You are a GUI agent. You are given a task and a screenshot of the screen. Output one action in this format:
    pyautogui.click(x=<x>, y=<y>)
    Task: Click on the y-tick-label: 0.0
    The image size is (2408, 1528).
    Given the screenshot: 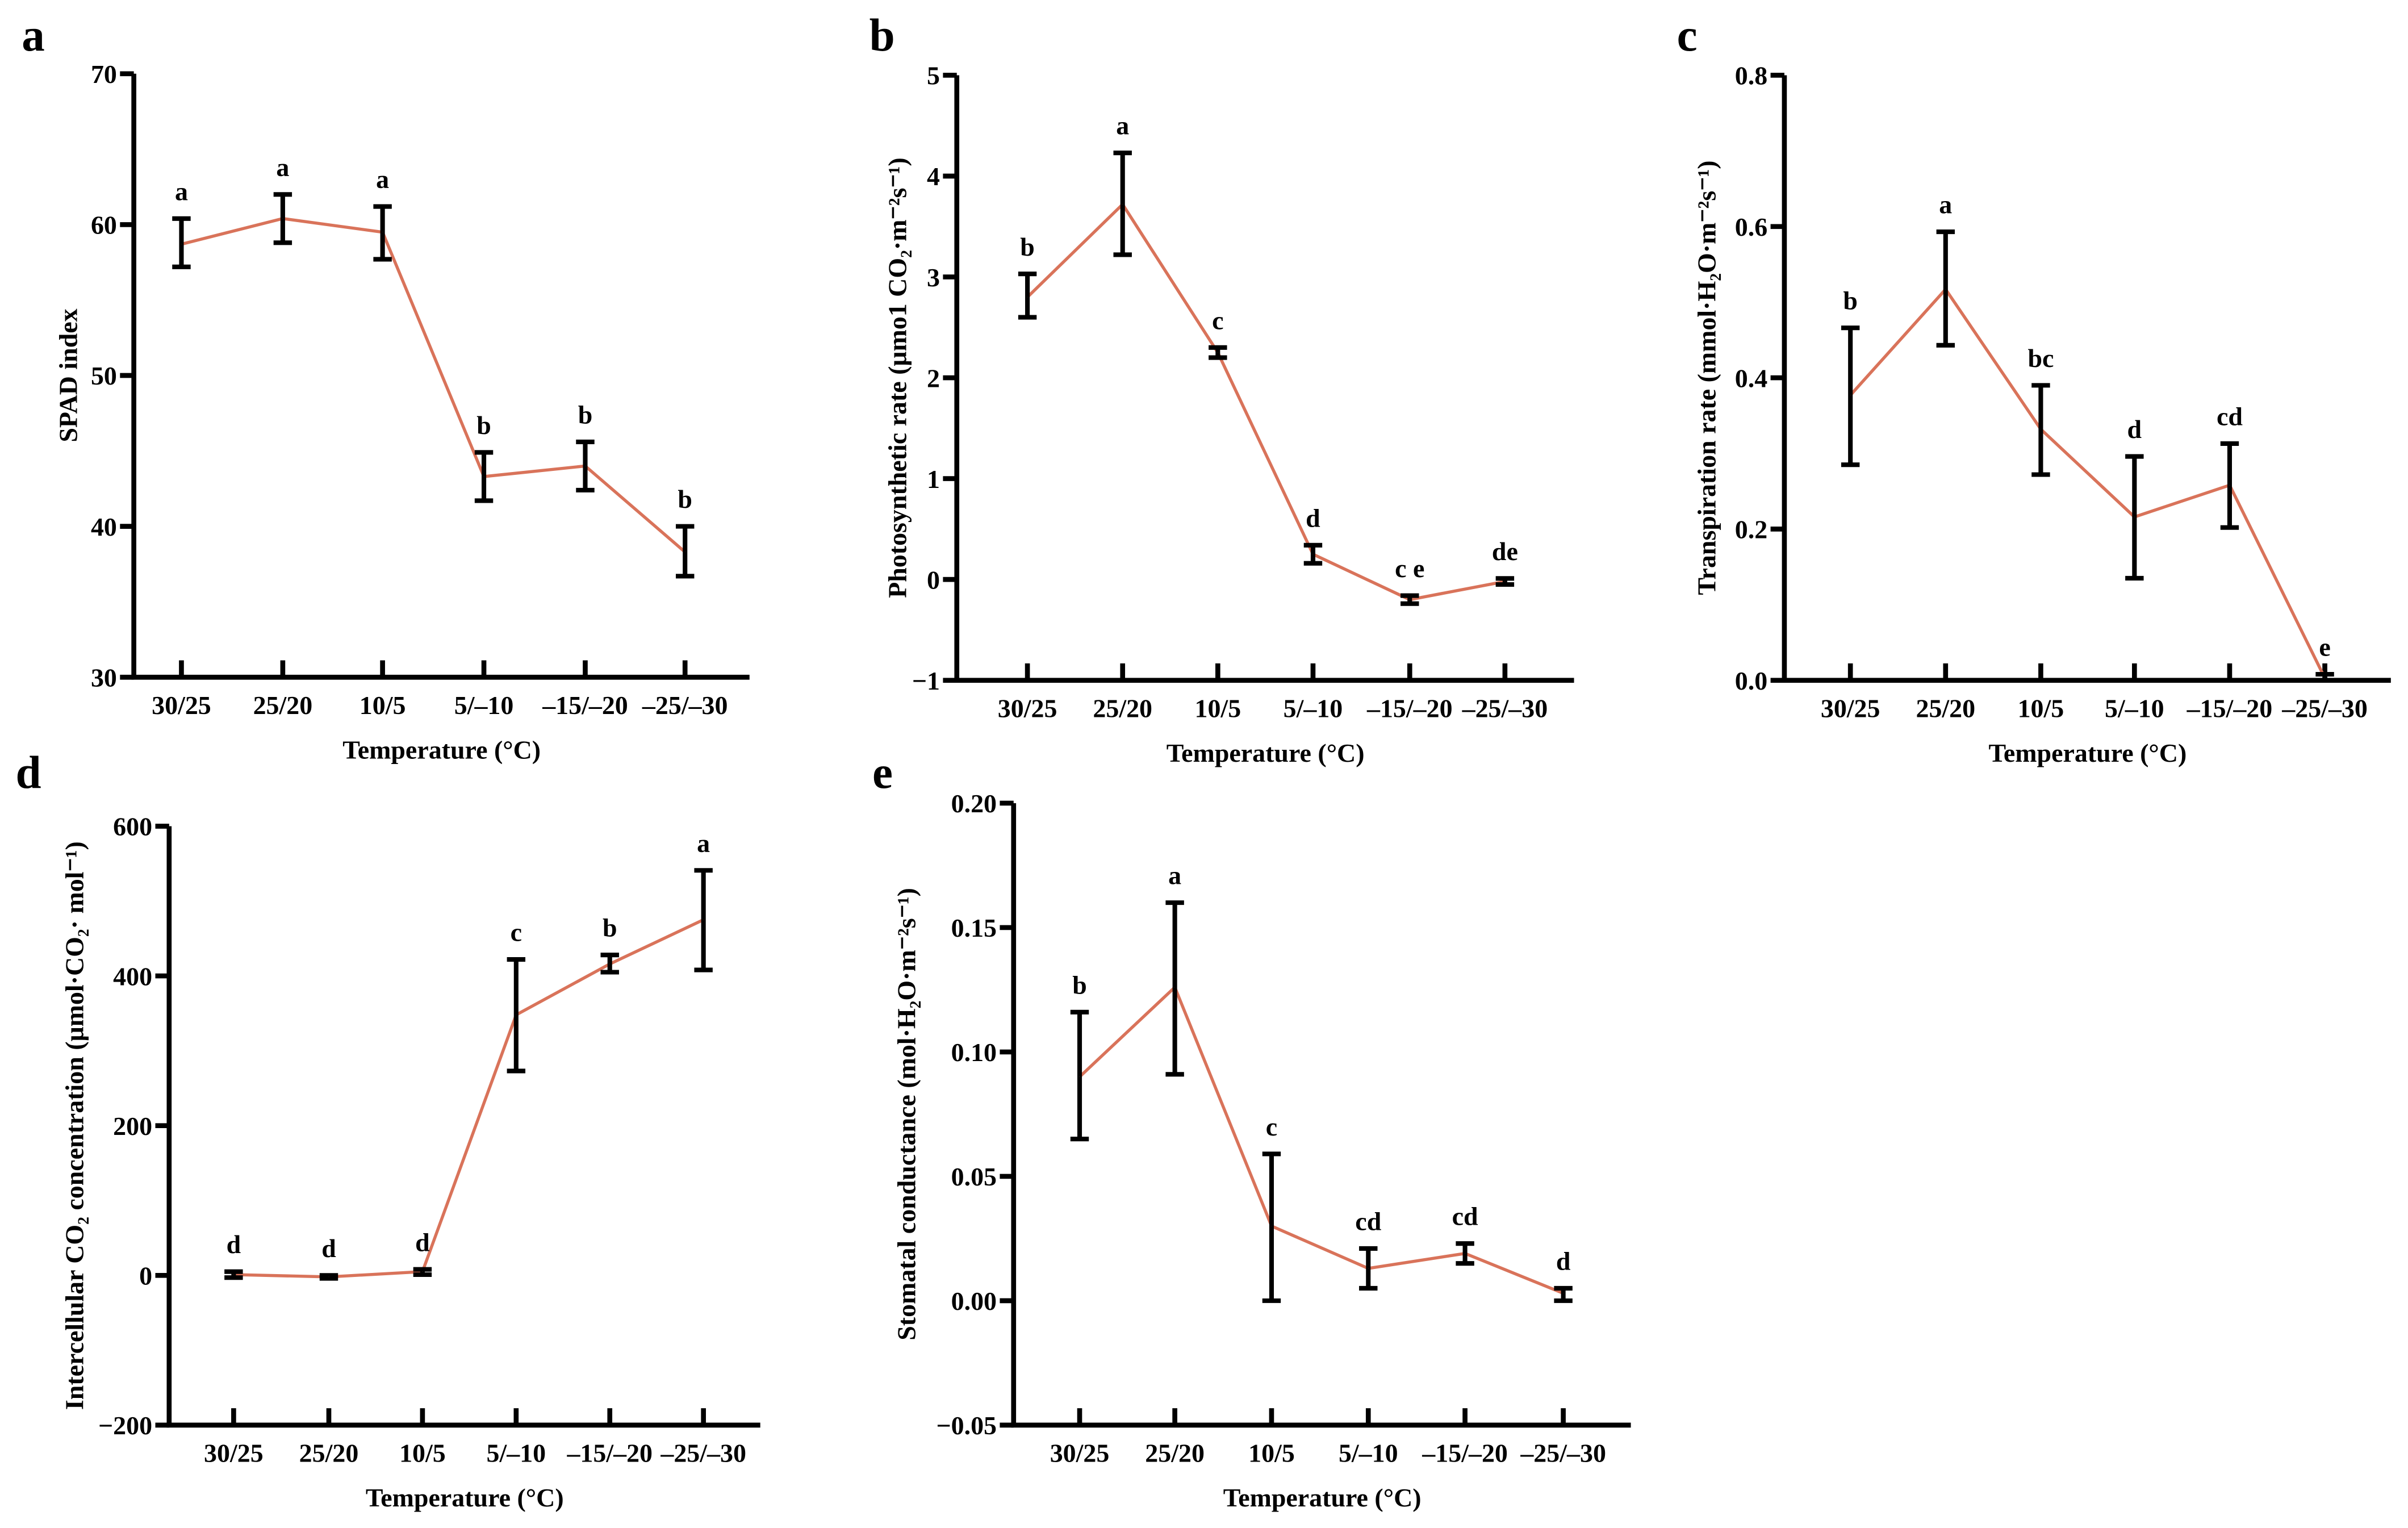 What is the action you would take?
    pyautogui.click(x=1751, y=680)
    